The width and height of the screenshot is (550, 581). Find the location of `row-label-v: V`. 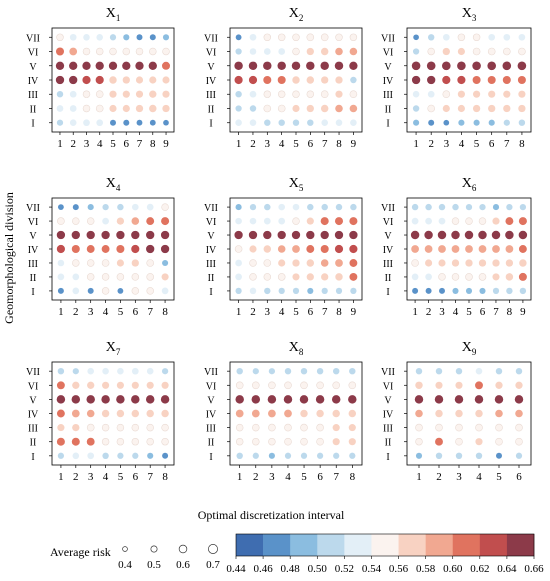

row-label-v: V is located at coordinates (211, 236).